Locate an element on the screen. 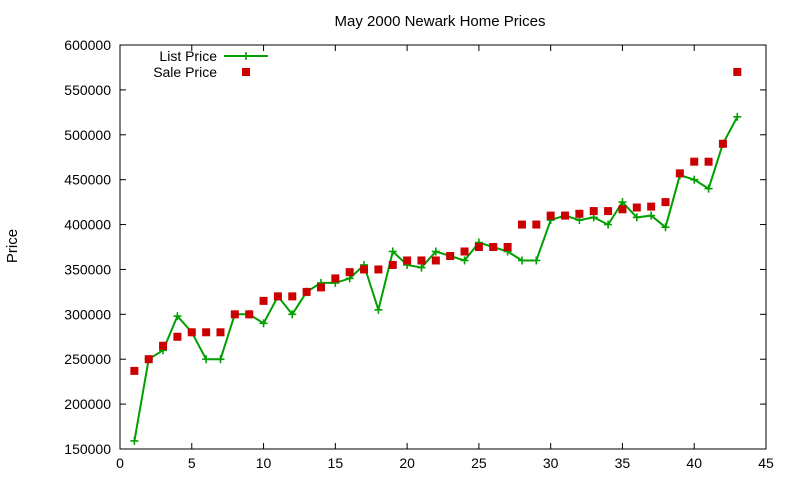 The image size is (800, 480). y-tick-label: 500000 is located at coordinates (87, 135).